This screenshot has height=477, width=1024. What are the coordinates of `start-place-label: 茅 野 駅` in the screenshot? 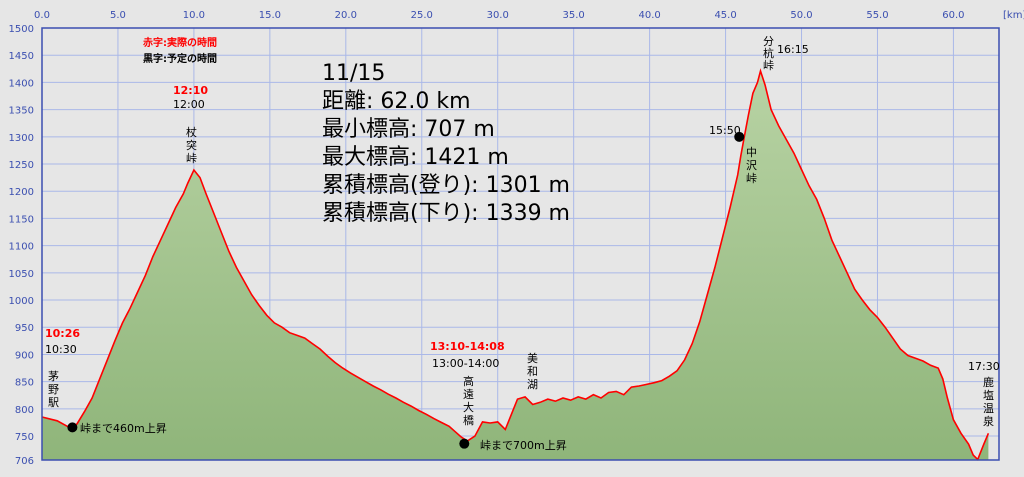 It's located at (53, 389).